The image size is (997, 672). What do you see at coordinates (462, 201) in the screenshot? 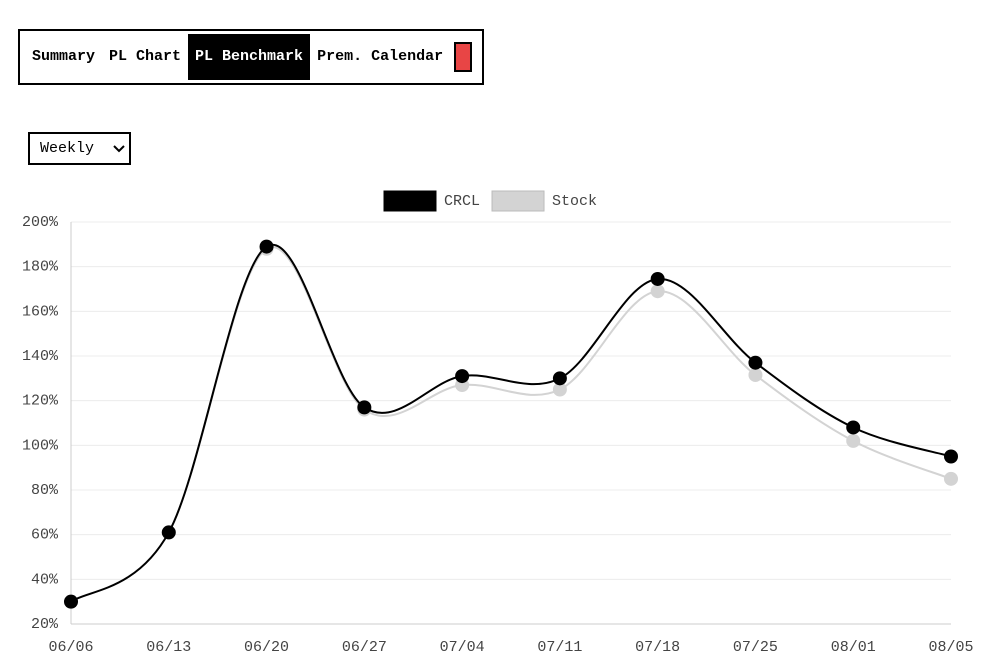
I see `legend-label: CRCL` at bounding box center [462, 201].